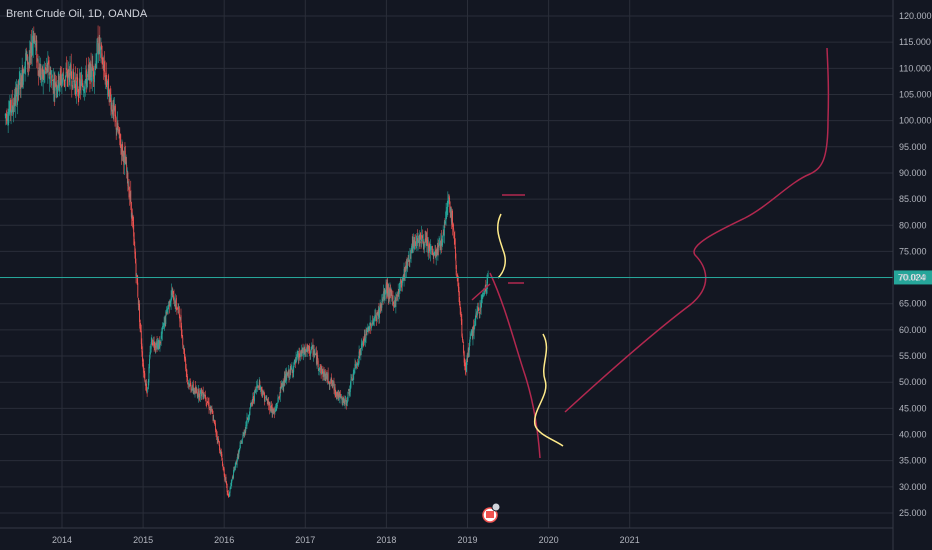 The width and height of the screenshot is (932, 550). Describe the element at coordinates (515, 365) in the screenshot. I see `red-projection-path` at that location.